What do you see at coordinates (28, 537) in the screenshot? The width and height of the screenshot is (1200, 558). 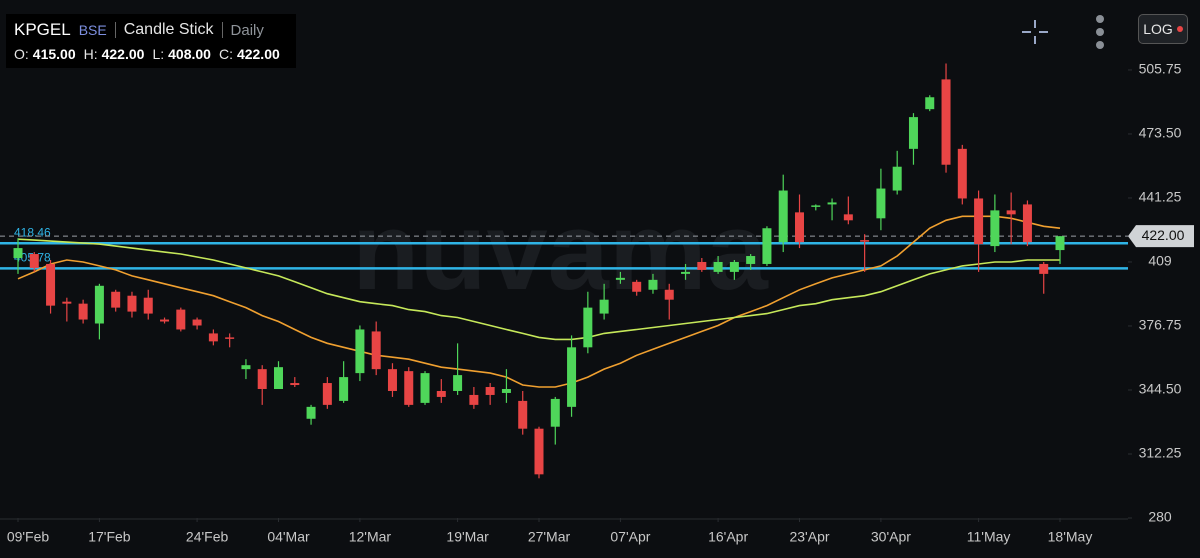 I see `x-tick-label: 09'Feb` at bounding box center [28, 537].